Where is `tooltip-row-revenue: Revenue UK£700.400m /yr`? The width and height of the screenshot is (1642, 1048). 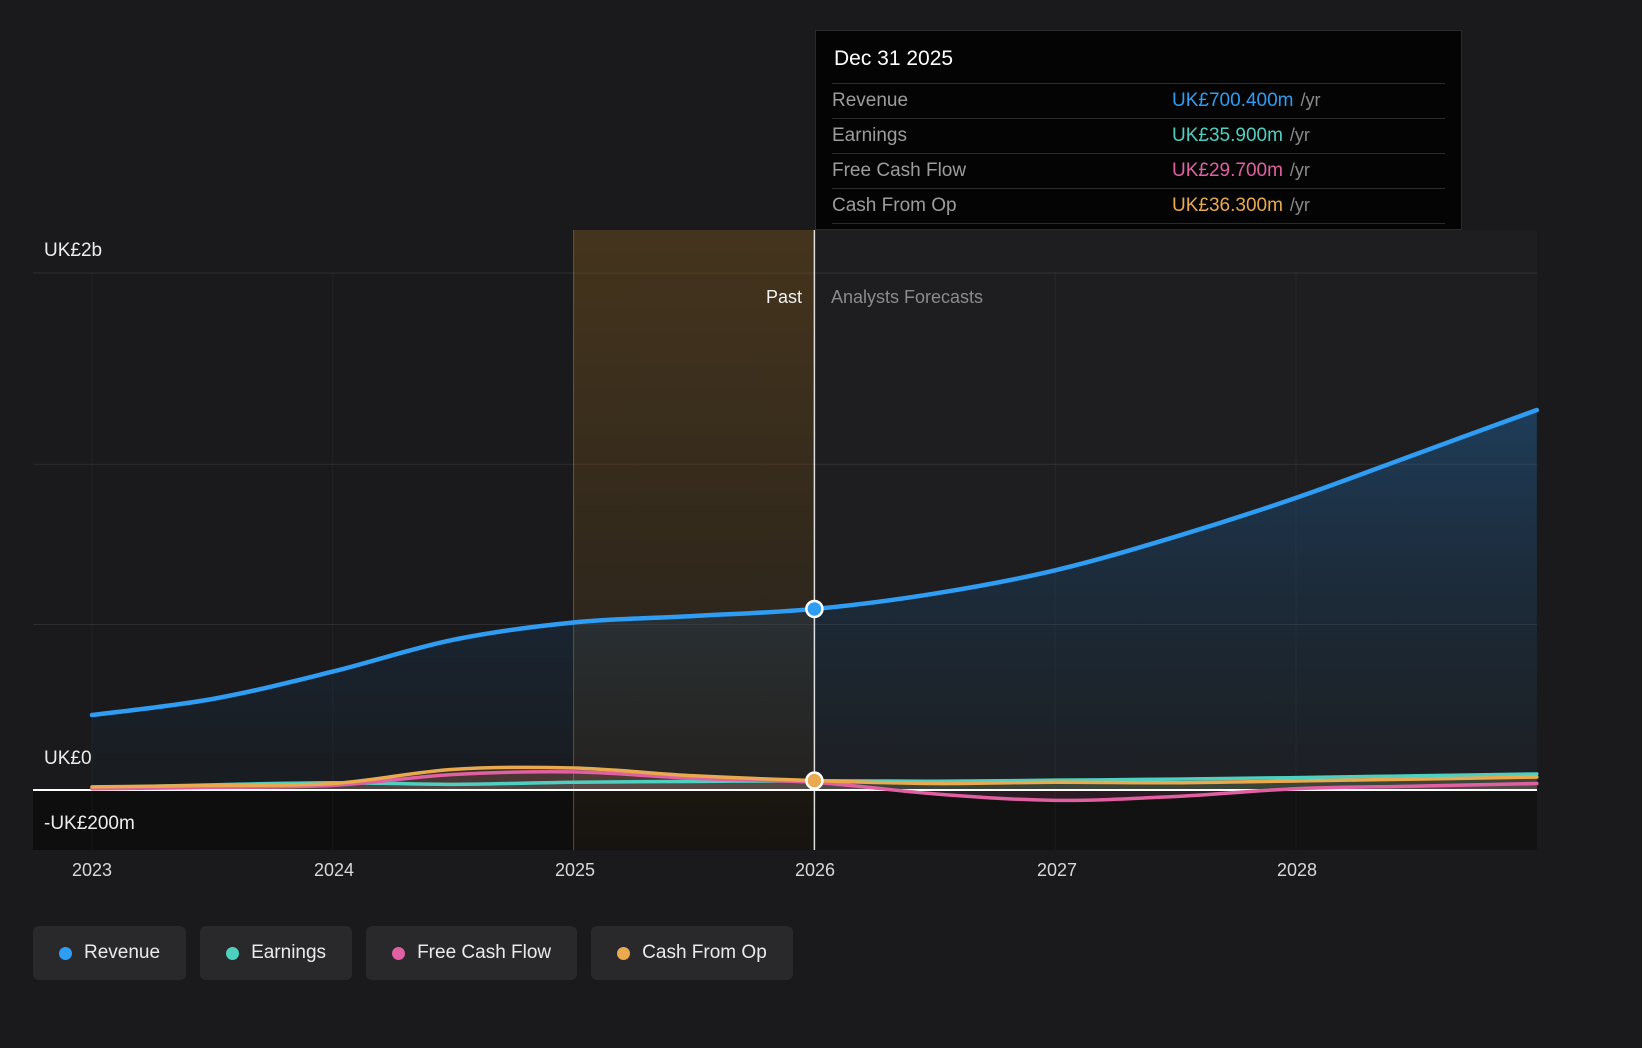
tooltip-row-revenue: Revenue UK£700.400m /yr is located at coordinates (1138, 100).